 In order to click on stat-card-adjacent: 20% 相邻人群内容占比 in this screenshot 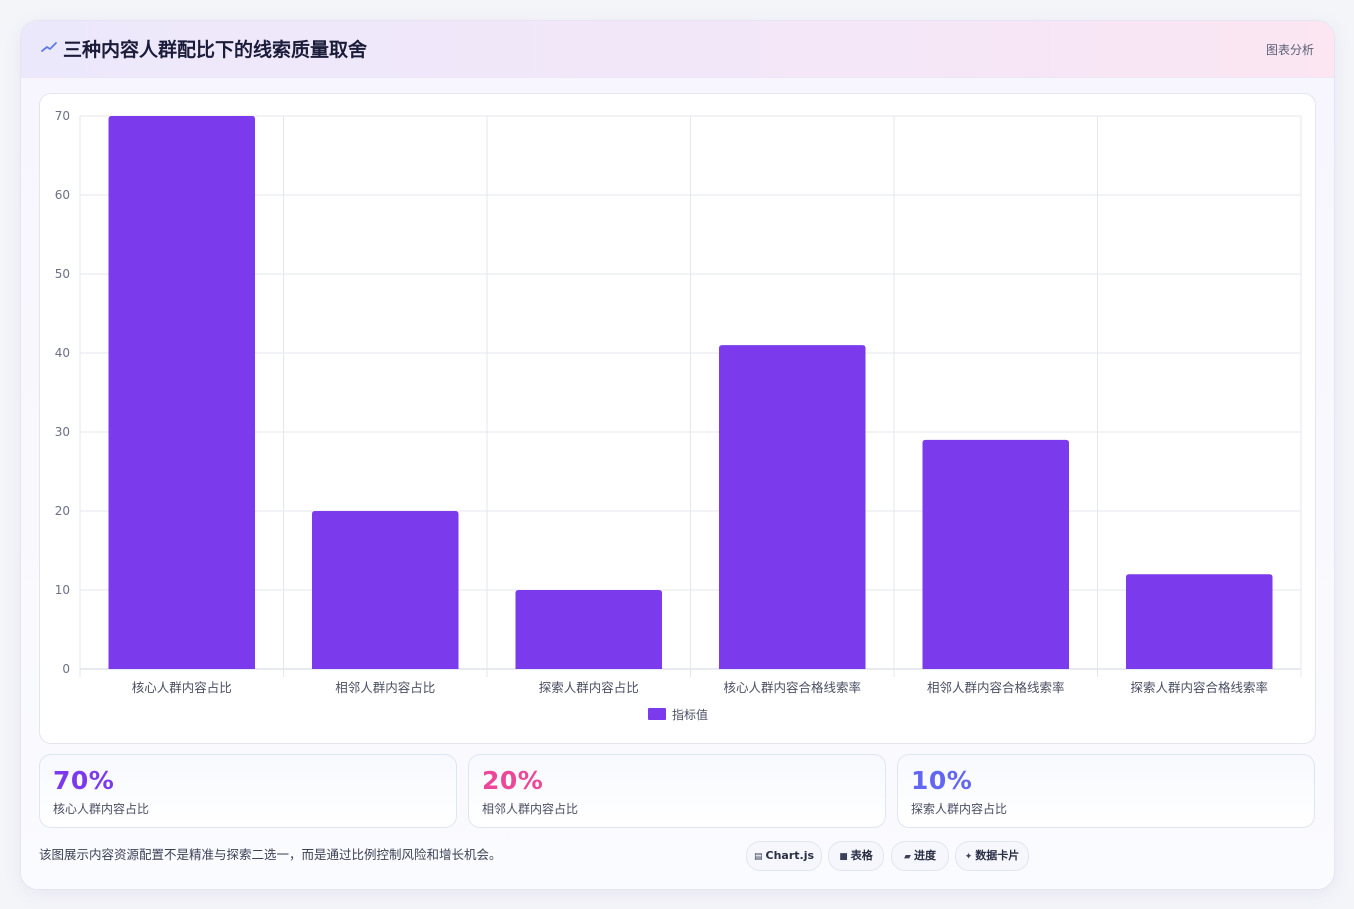, I will do `click(677, 791)`.